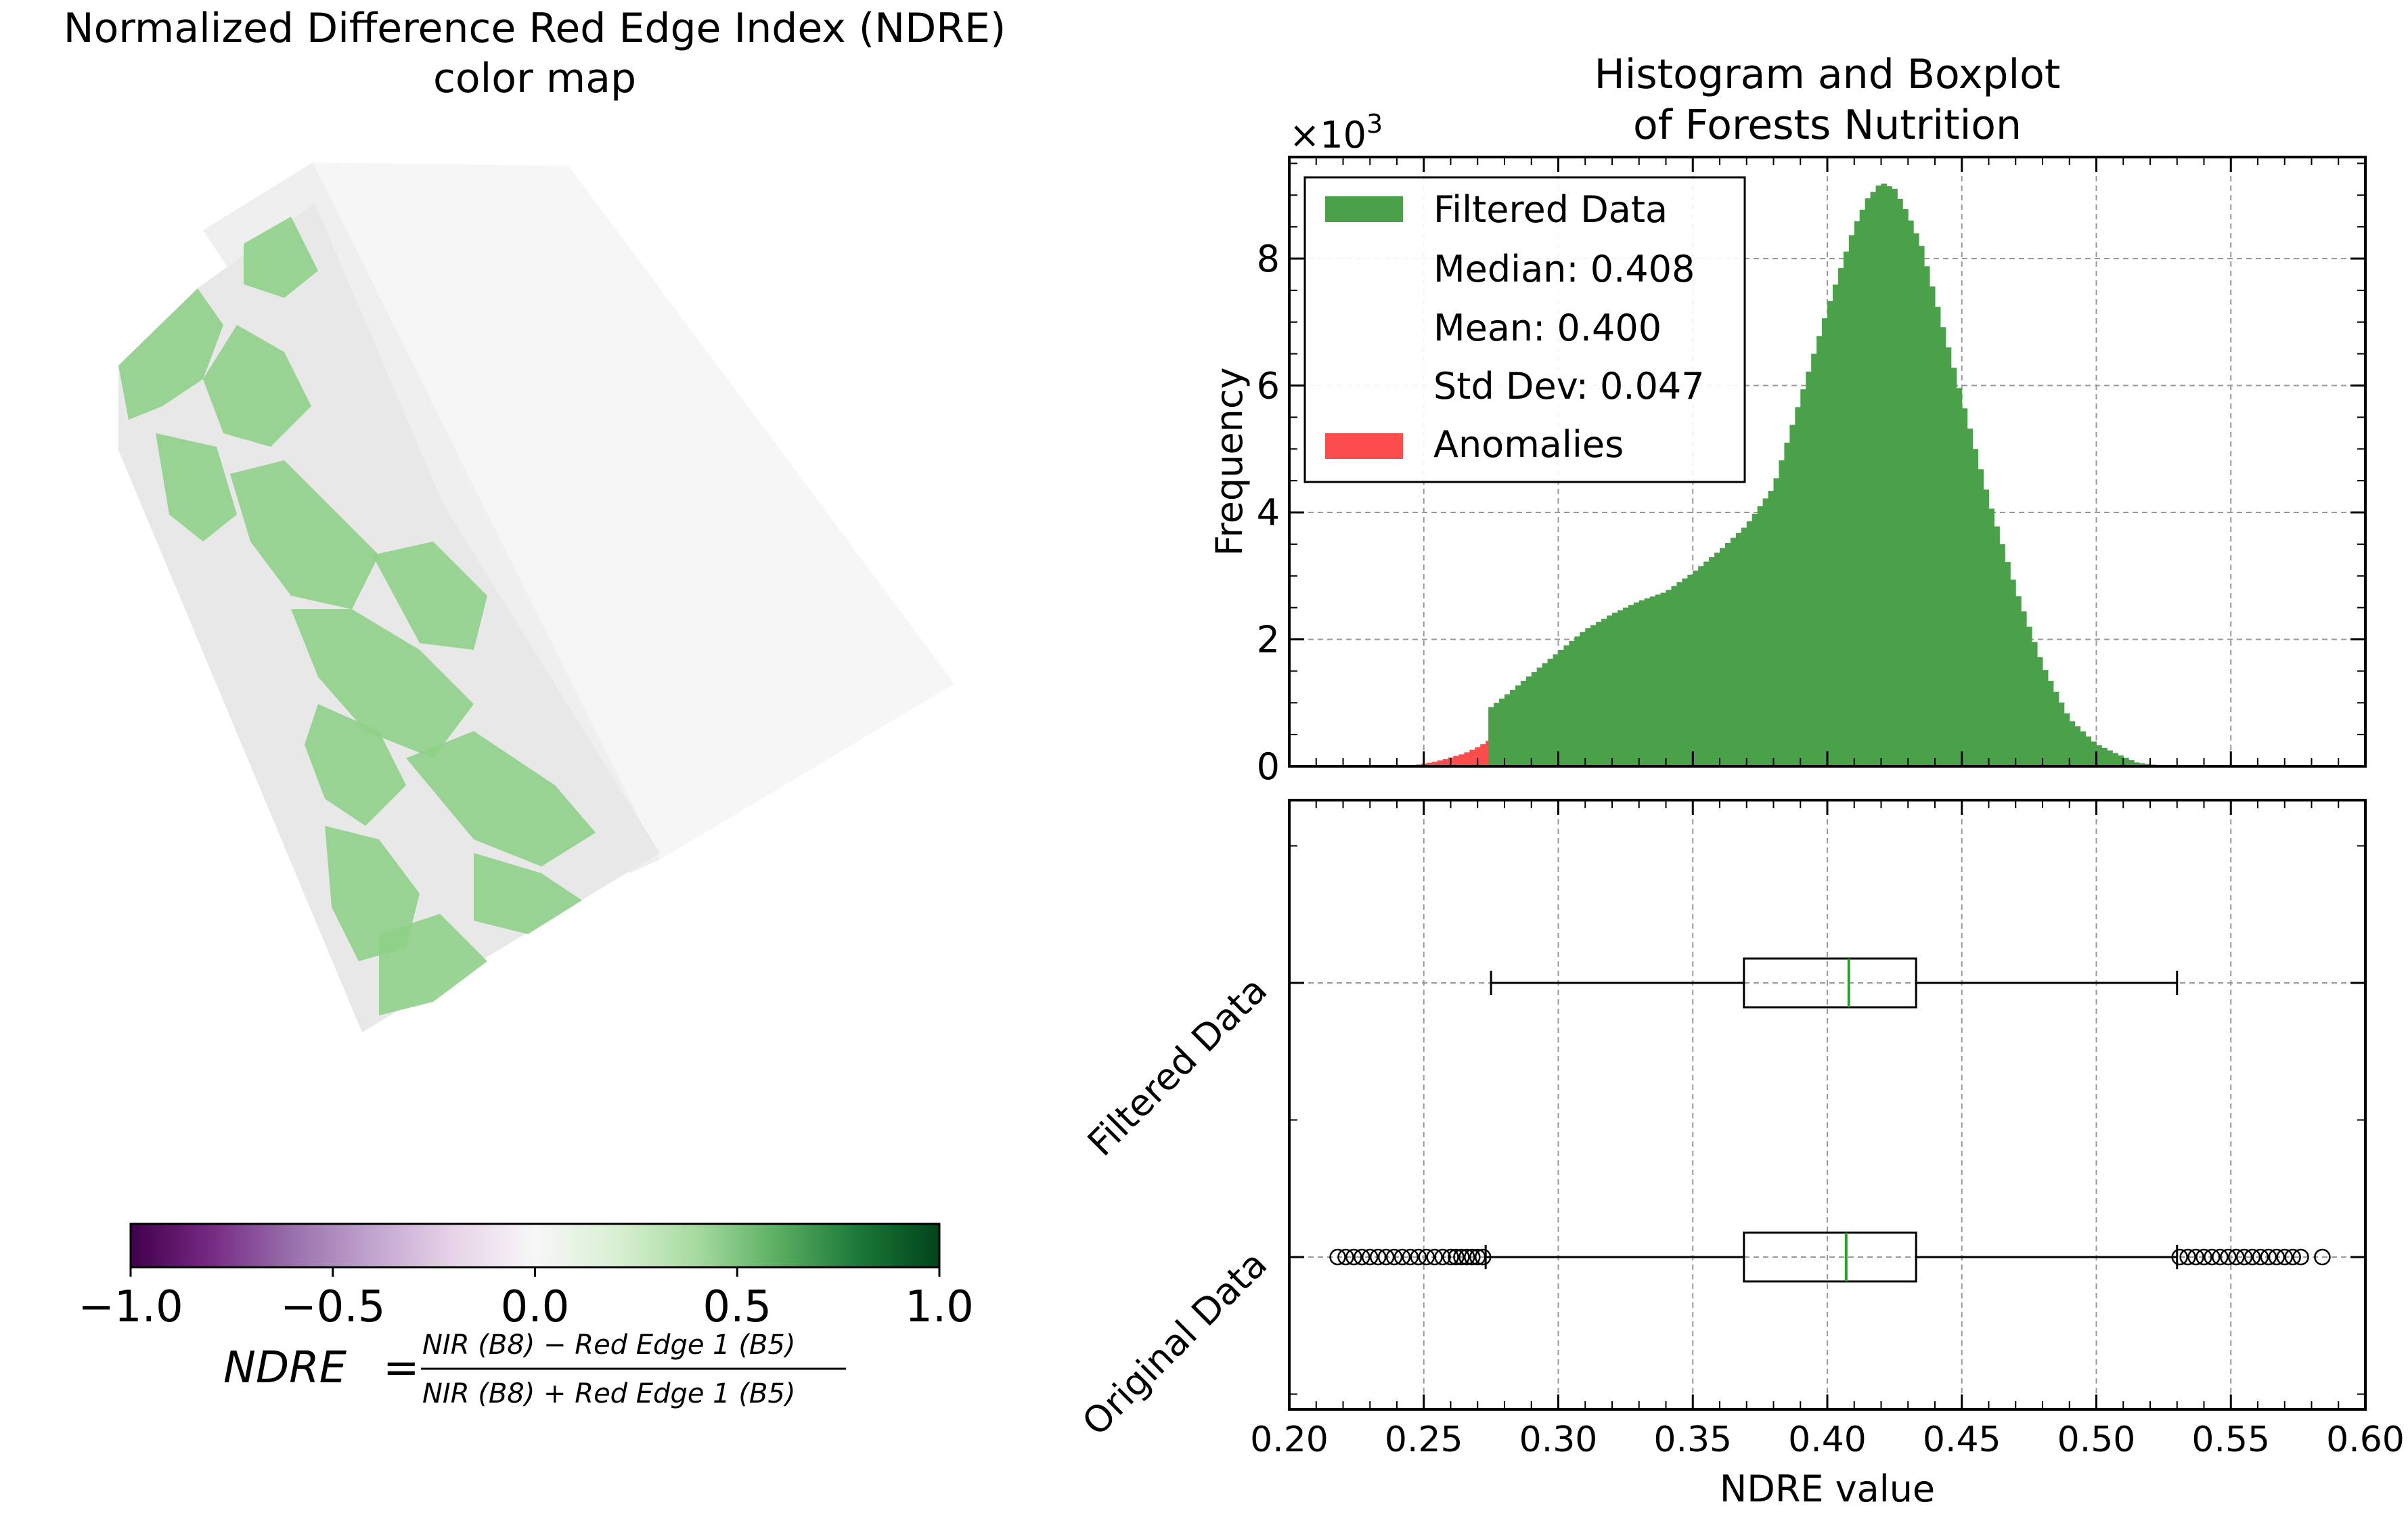 The image size is (2408, 1517). Describe the element at coordinates (1830, 1257) in the screenshot. I see `boxplot-original` at that location.